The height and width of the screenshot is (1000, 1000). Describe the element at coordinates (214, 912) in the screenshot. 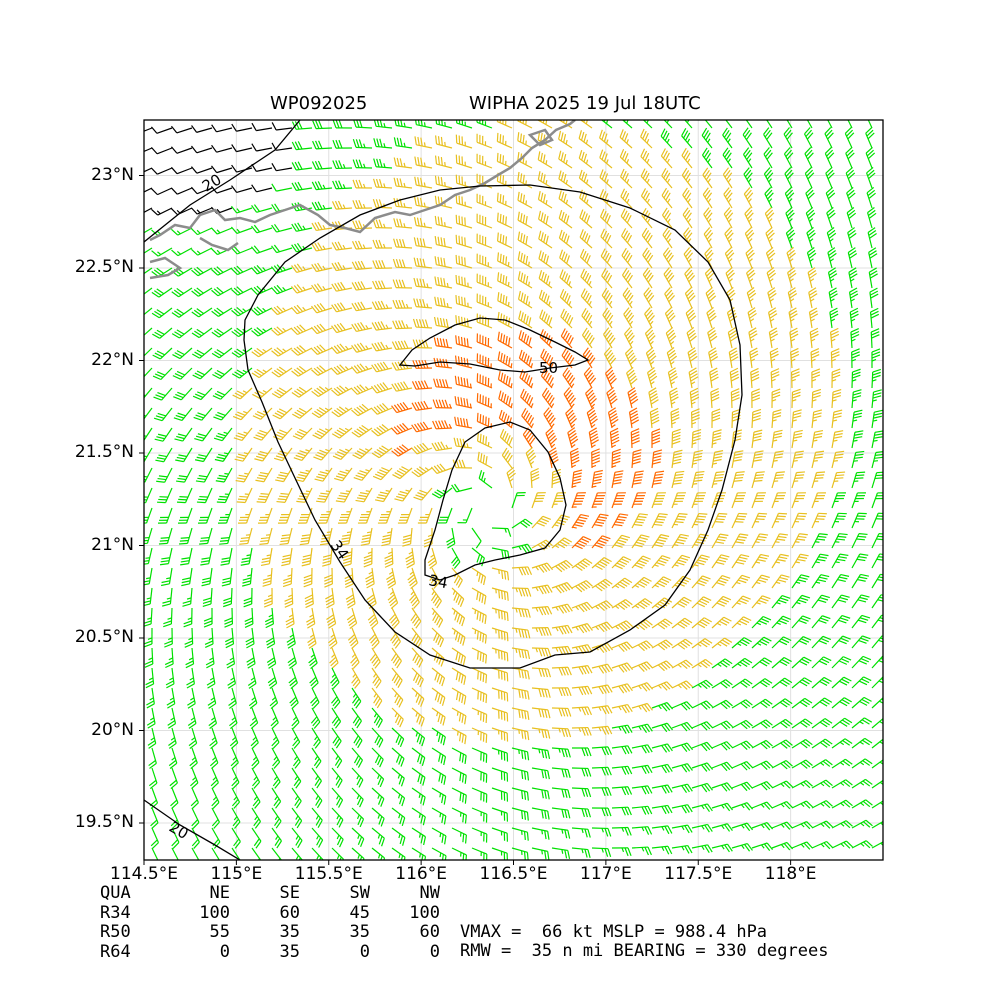

I see `radii-value: 100` at that location.